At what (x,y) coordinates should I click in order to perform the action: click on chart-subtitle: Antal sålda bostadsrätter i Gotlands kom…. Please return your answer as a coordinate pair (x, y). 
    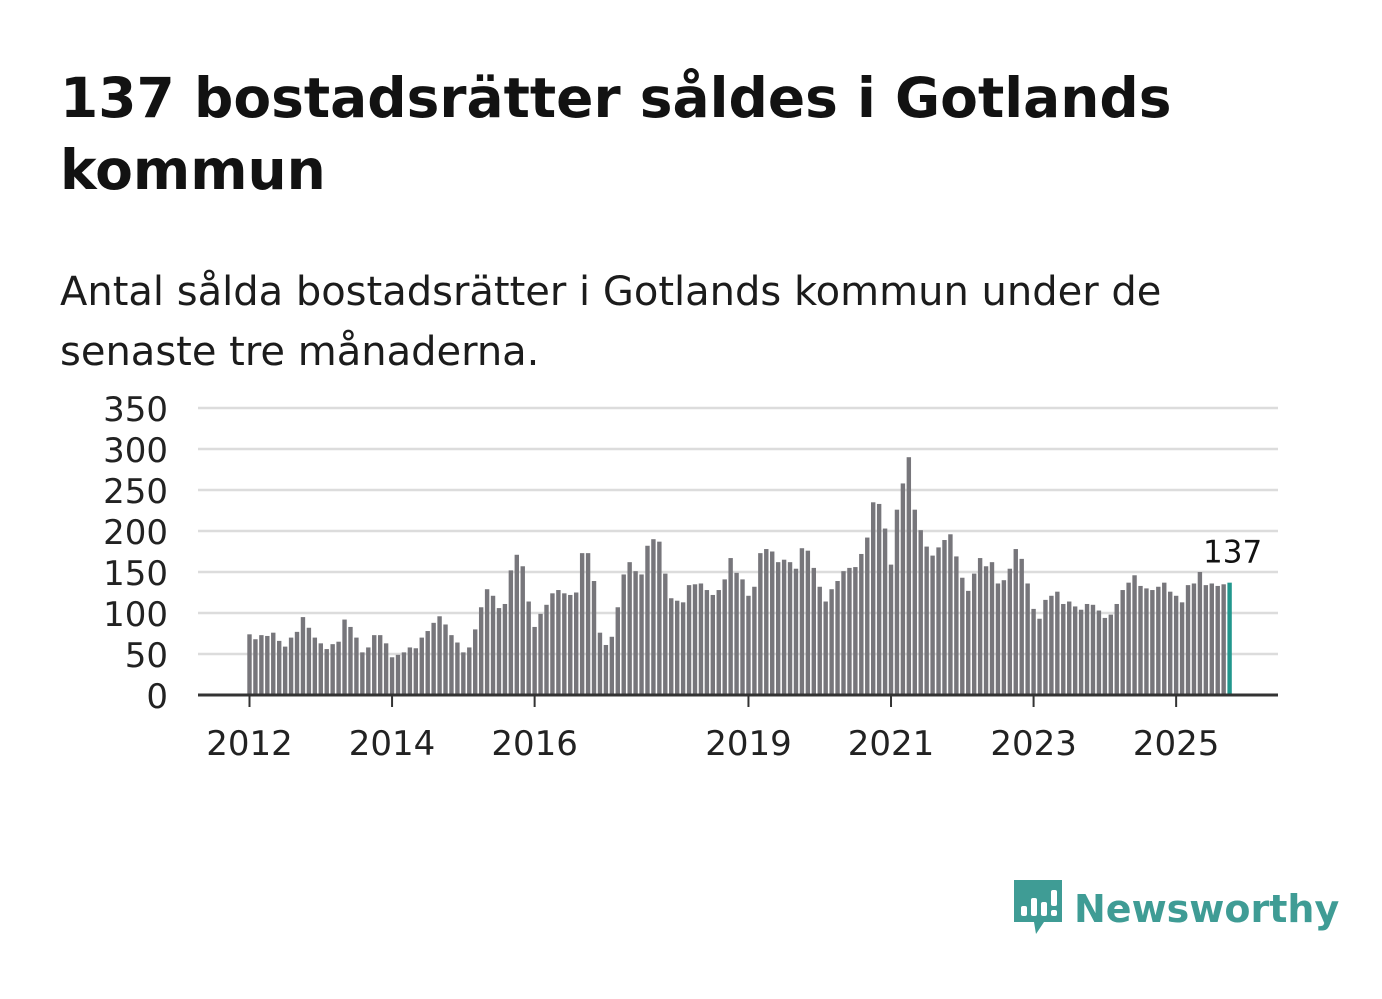
    Looking at the image, I should click on (611, 322).